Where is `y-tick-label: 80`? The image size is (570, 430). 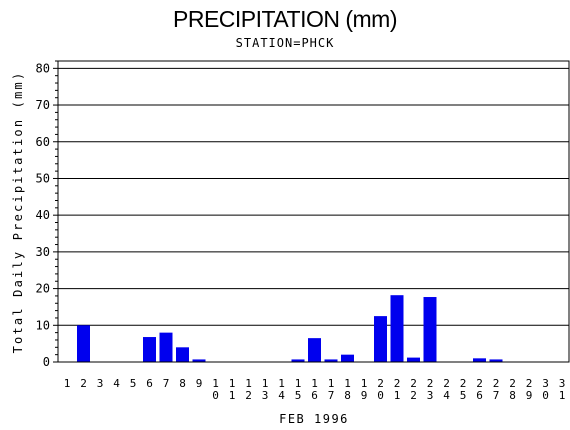 y-tick-label: 80 is located at coordinates (43, 68).